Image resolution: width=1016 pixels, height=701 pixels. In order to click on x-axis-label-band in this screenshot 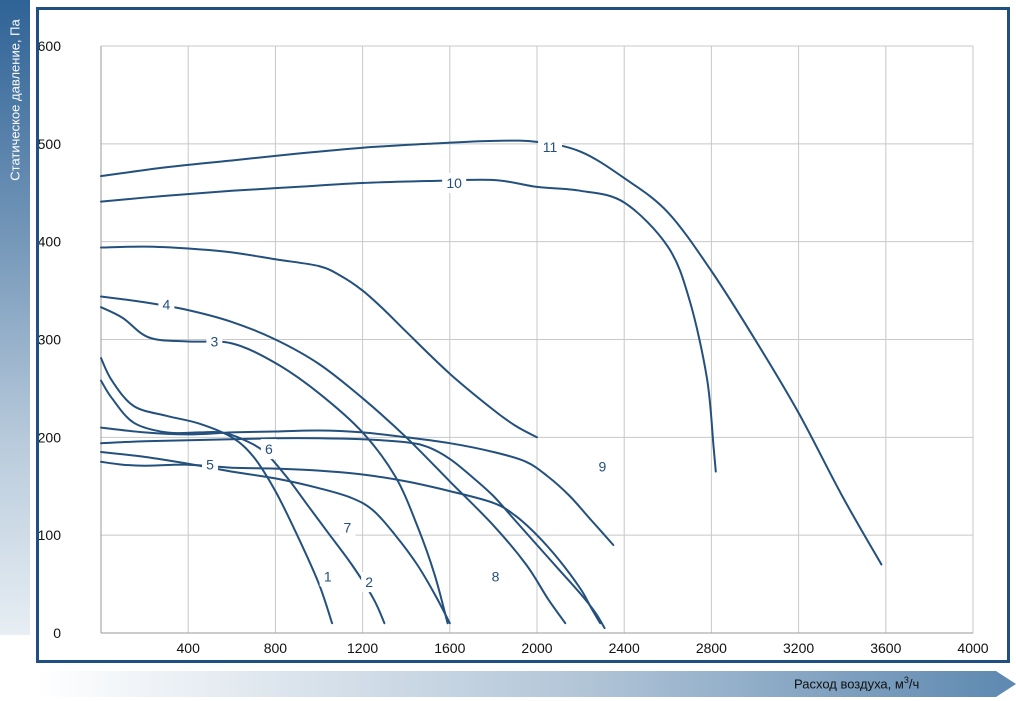, I will do `click(526, 684)`.